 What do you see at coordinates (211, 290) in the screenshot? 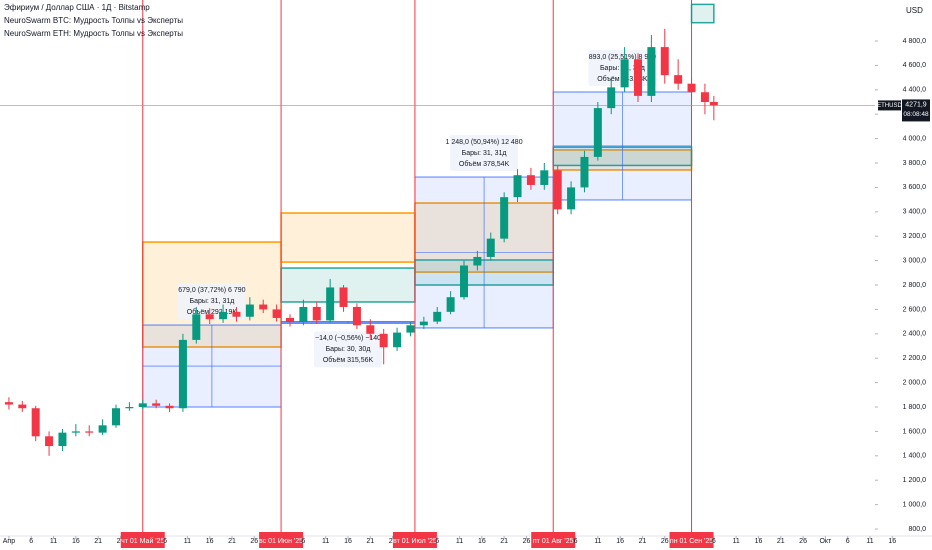
I see `measure-label: 679,0 (37,72%) 6 790` at bounding box center [211, 290].